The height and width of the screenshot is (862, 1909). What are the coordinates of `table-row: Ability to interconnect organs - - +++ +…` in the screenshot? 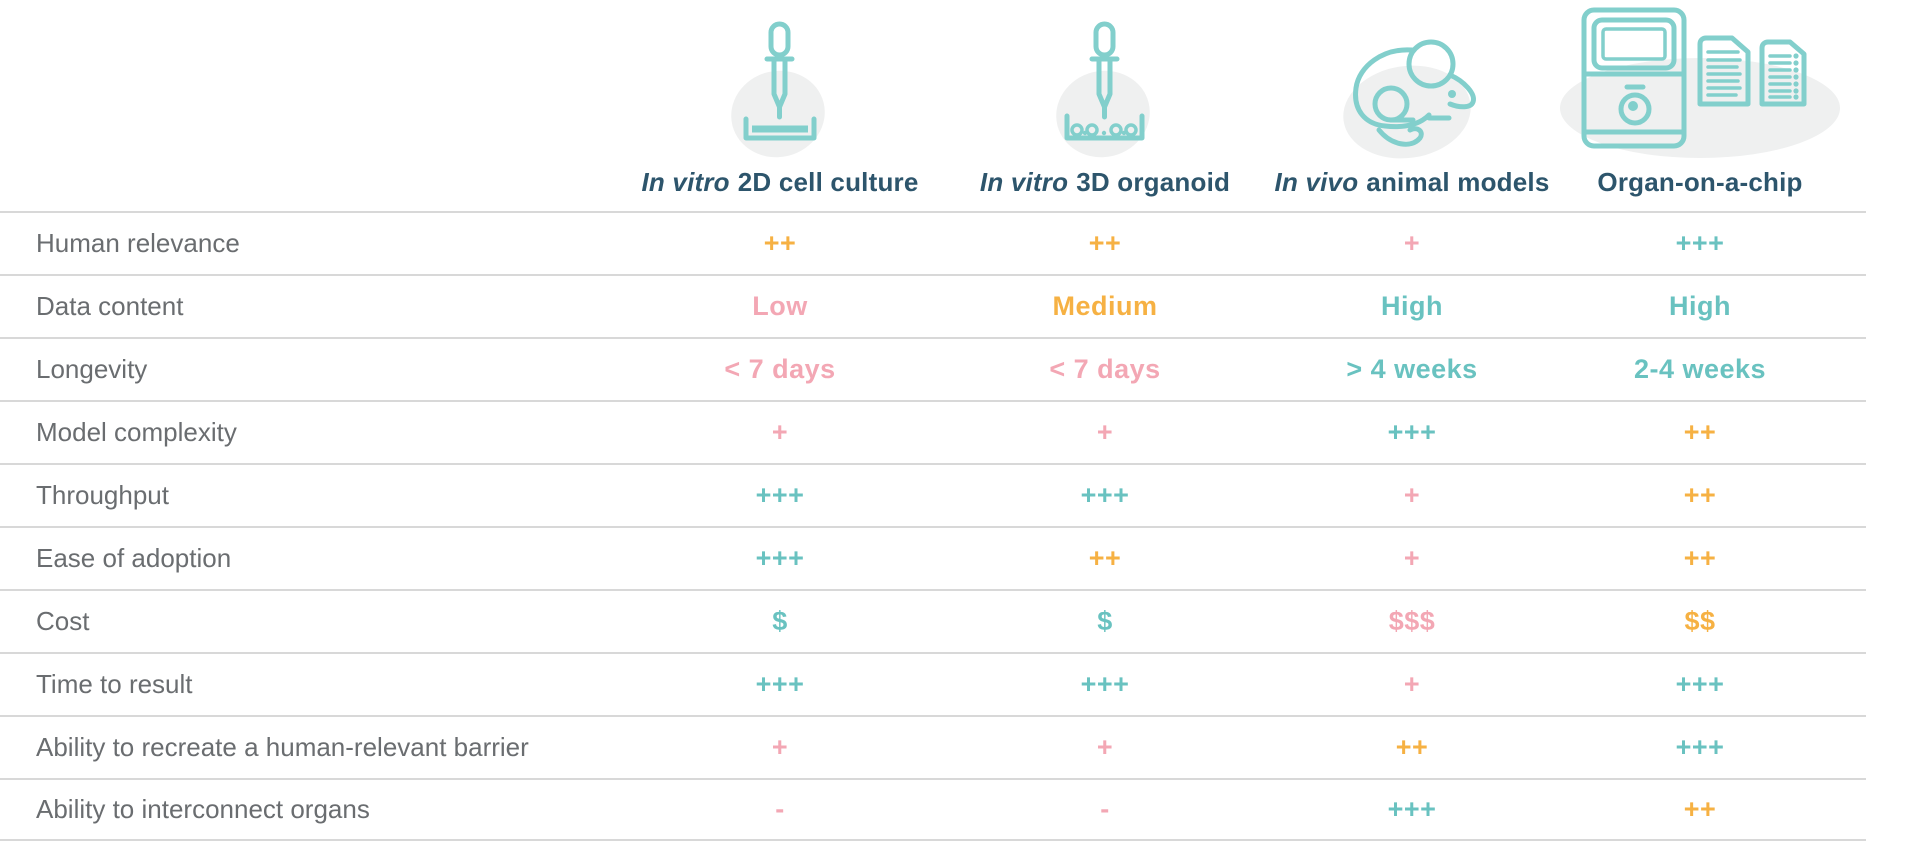 It's located at (933, 809).